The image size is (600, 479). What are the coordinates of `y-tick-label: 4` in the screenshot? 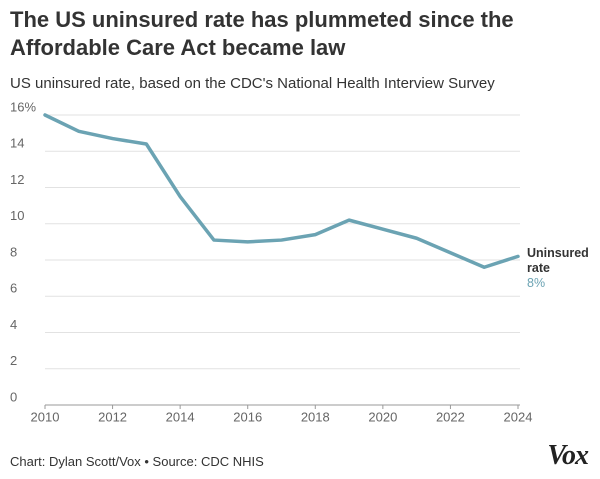 It's located at (13, 324).